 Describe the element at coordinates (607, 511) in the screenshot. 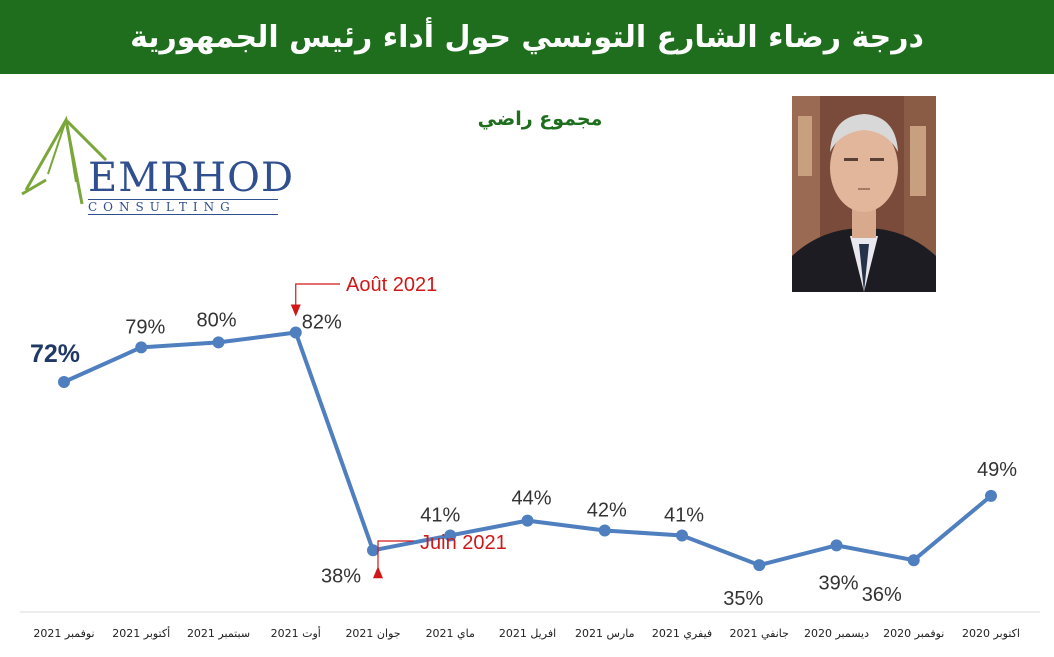

I see `data-label: 42%` at that location.